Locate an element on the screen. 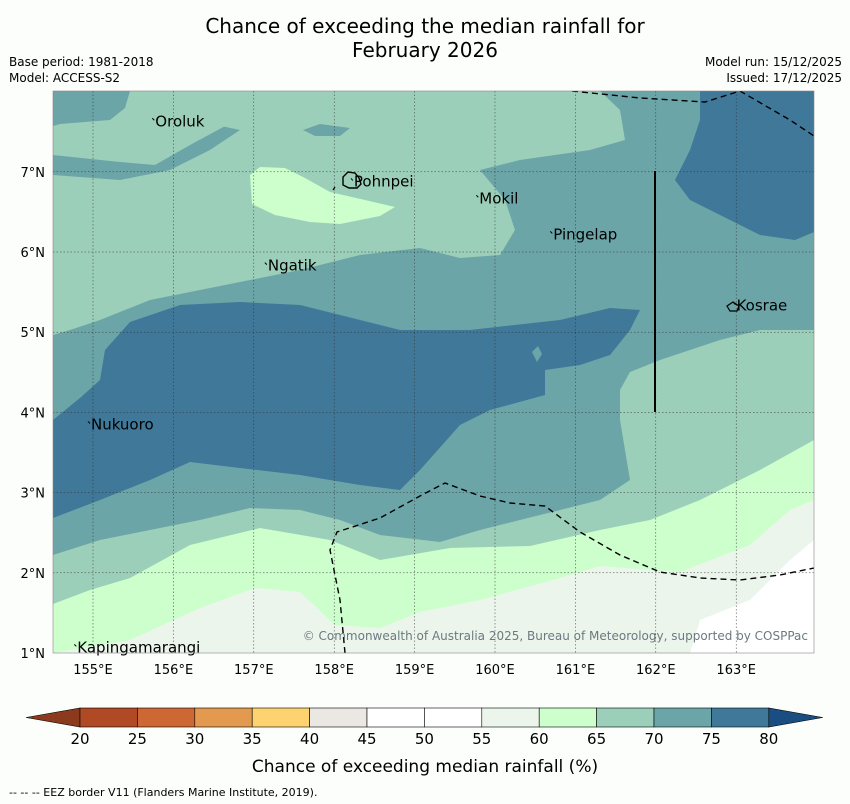  colorbar-tick-label: 20 is located at coordinates (79, 739).